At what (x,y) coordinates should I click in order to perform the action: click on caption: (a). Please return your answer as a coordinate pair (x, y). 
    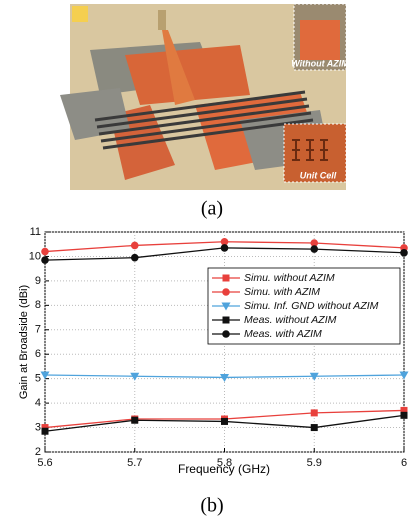
    Looking at the image, I should click on (212, 209).